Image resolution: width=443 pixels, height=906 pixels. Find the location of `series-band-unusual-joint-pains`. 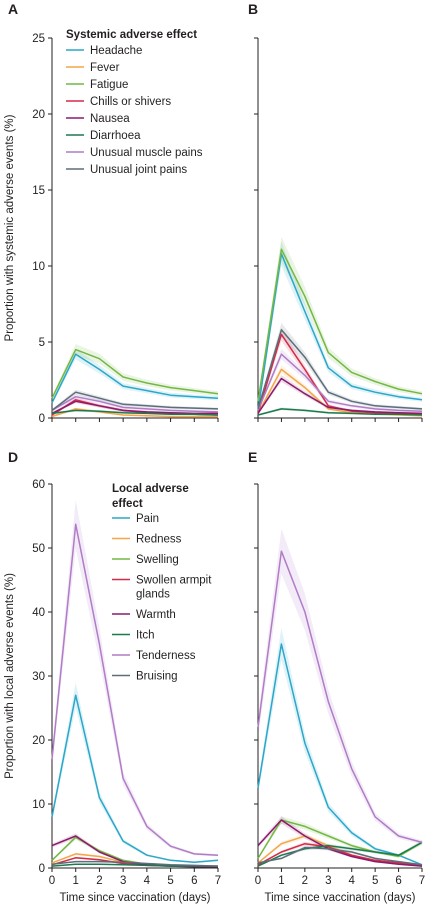

series-band-unusual-joint-pains is located at coordinates (135, 400).